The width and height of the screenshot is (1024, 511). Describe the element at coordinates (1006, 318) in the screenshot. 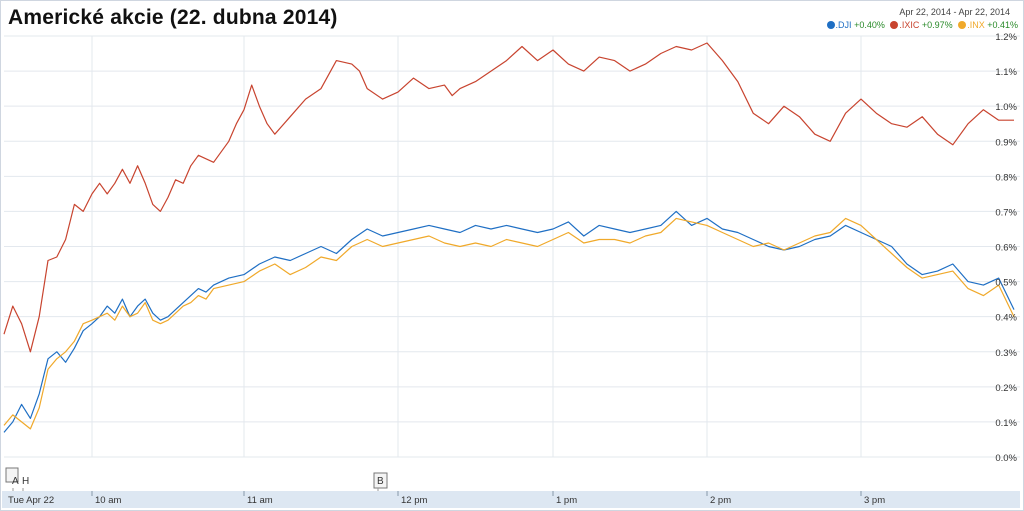

I see `y-tick-label: 0.4%` at that location.